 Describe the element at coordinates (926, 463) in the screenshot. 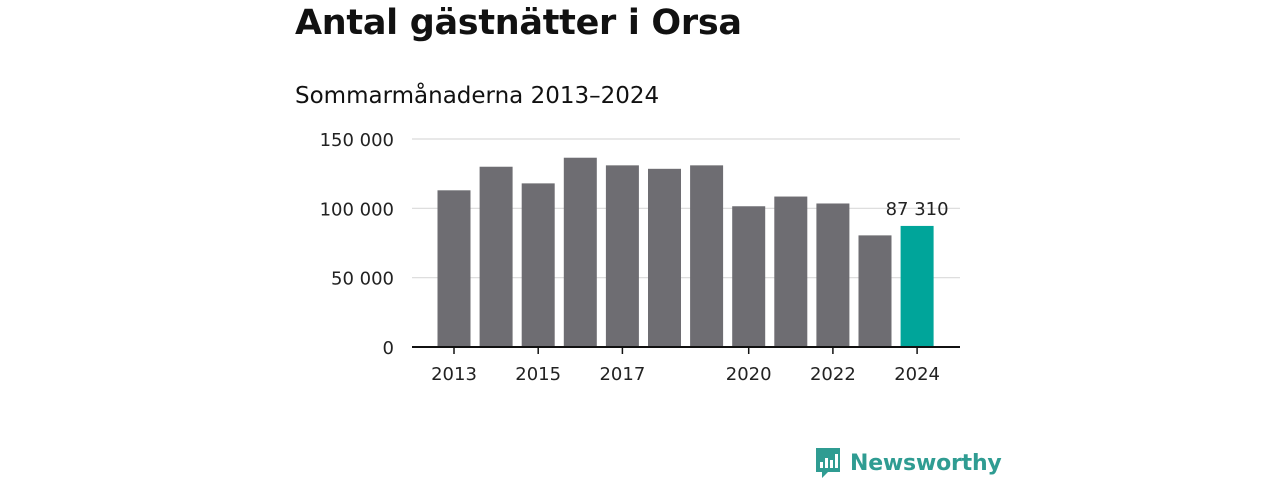

I see `brand-name: Newsworthy` at that location.